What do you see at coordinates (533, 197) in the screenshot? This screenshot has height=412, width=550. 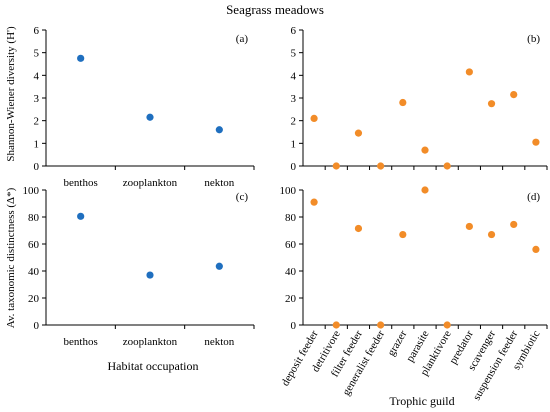 I see `panel-d-label: (d)` at bounding box center [533, 197].